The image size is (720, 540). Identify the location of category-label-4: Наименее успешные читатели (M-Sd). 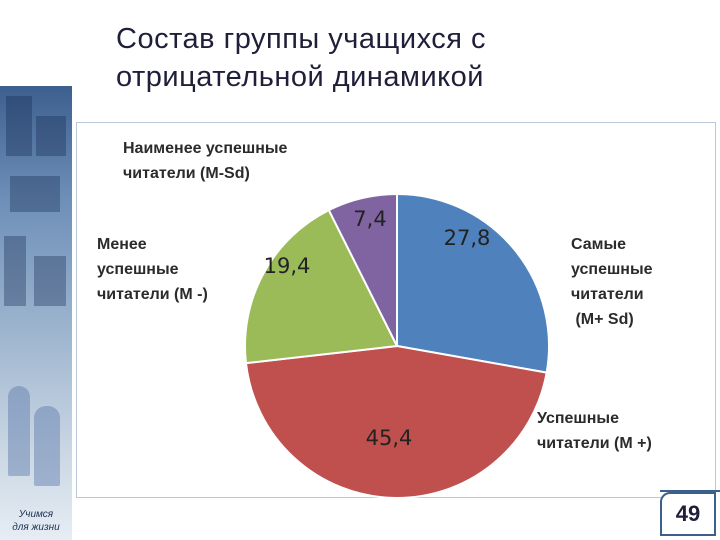
(205, 161).